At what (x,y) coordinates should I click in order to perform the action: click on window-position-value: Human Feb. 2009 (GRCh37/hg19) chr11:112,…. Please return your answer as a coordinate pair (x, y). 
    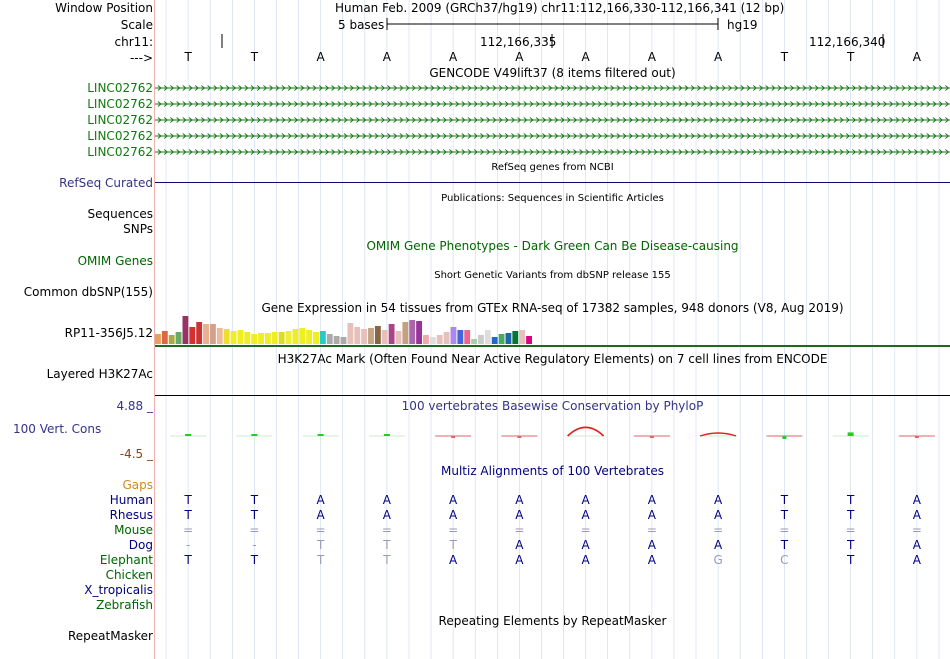
    Looking at the image, I should click on (560, 8).